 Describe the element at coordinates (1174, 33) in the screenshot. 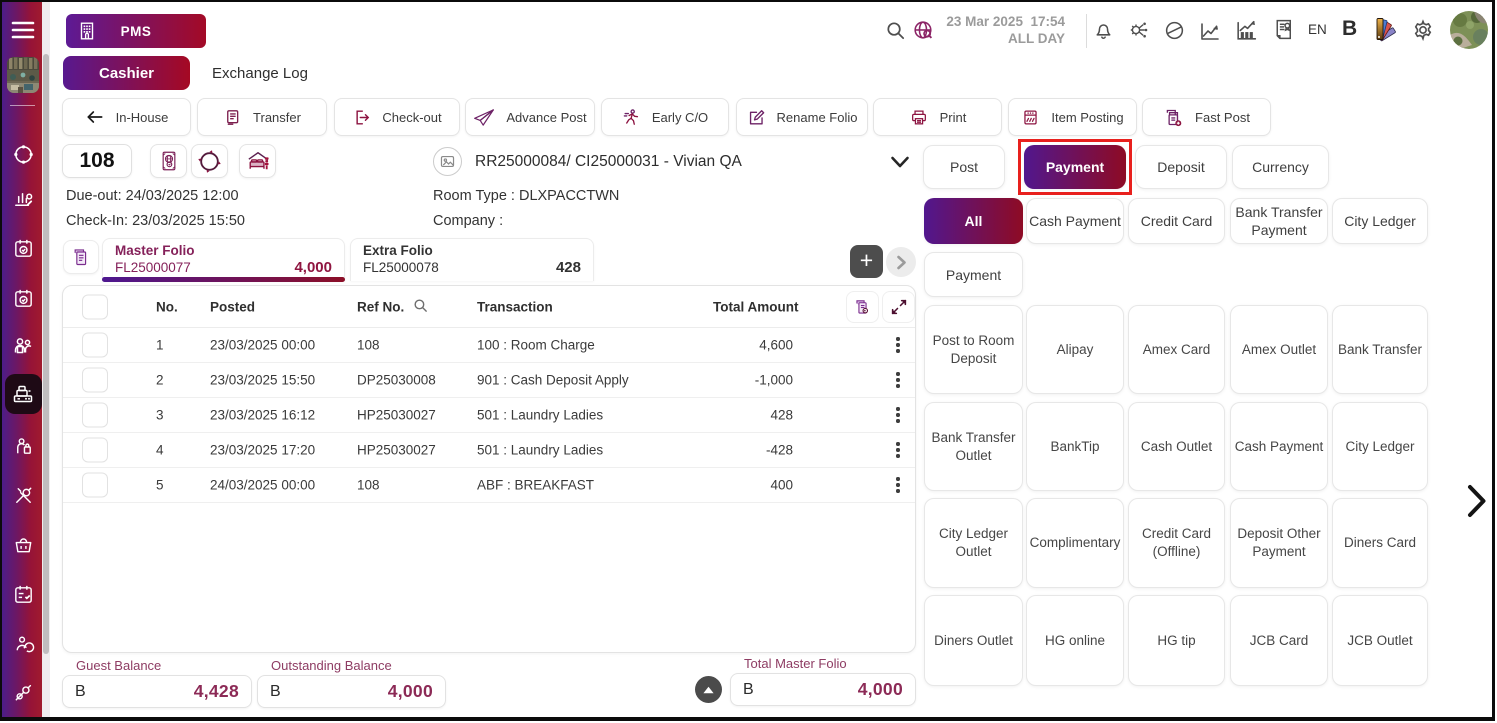

I see `night-audit-icon` at that location.